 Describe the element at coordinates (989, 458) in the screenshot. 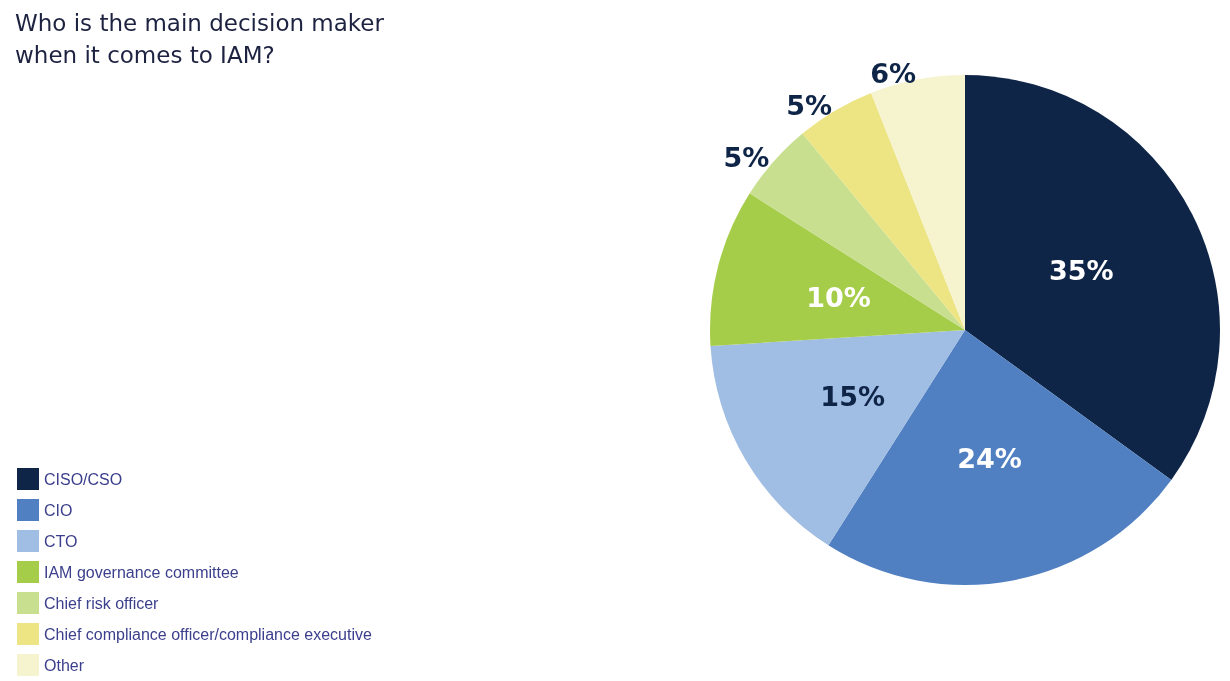

I see `data-label: 24%` at that location.